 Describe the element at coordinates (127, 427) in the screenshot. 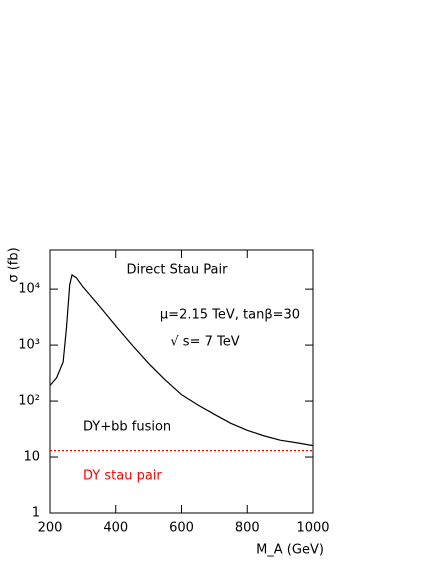

I see `series-label: DY+bb fusion` at that location.